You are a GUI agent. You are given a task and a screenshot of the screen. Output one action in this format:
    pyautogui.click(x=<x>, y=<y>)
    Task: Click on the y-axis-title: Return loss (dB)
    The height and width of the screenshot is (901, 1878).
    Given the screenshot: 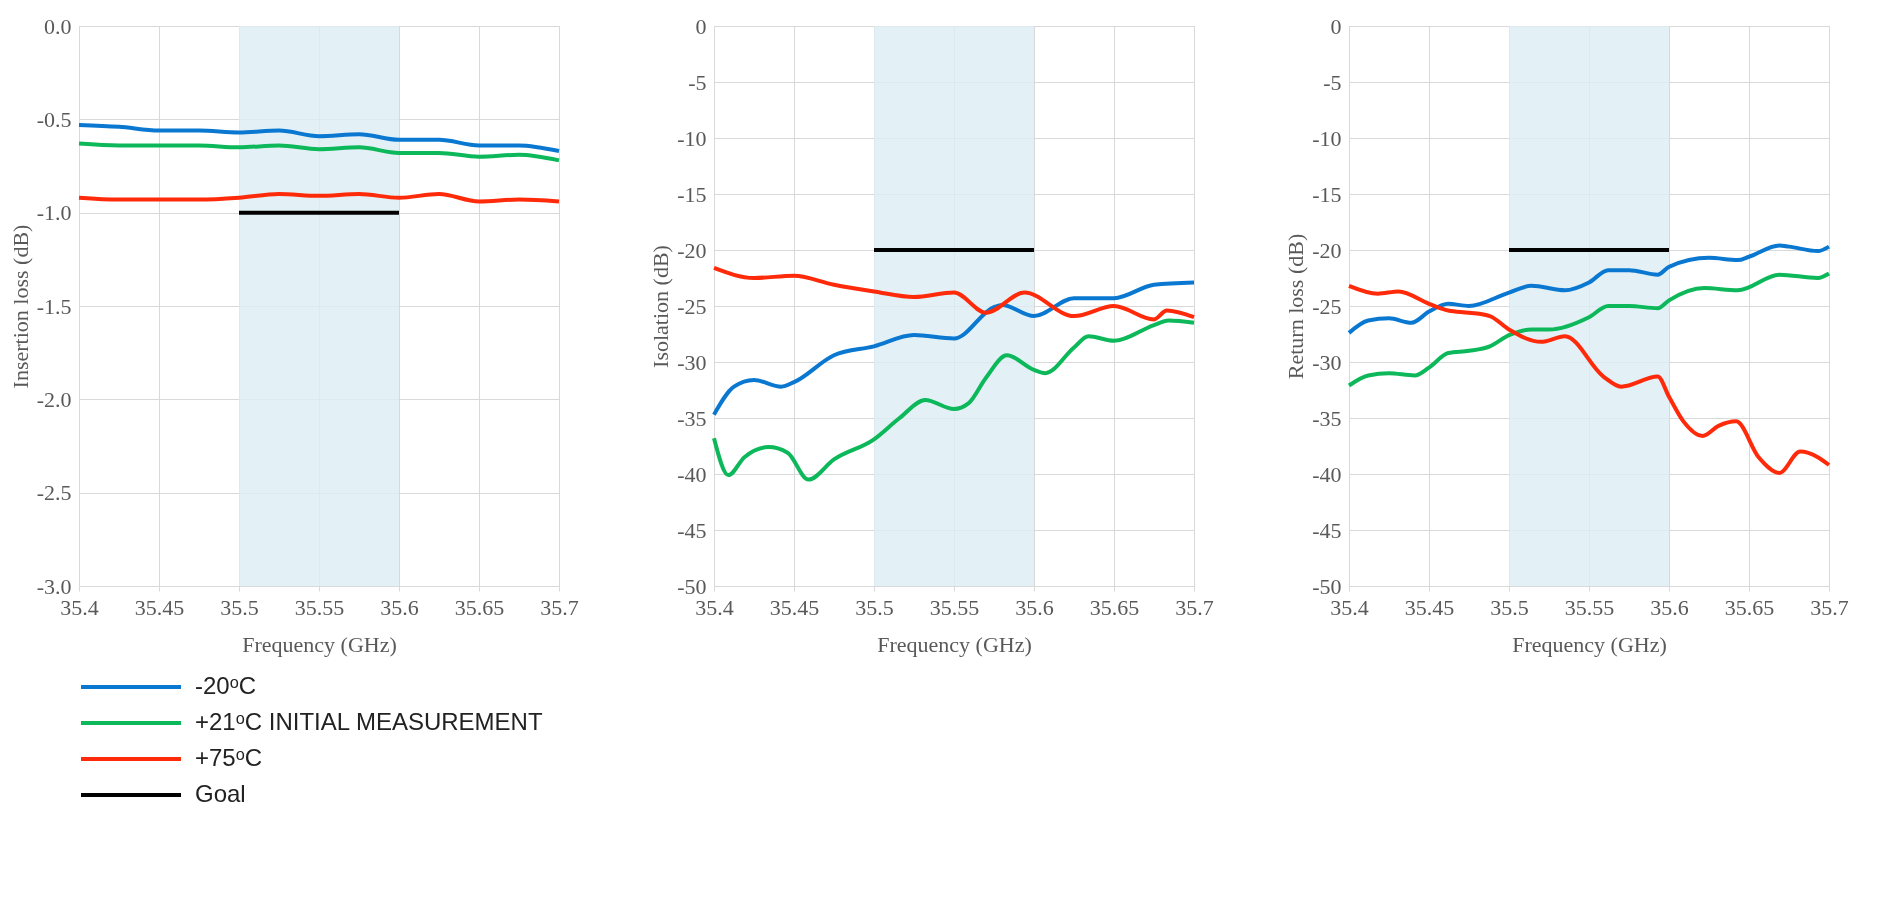 What is the action you would take?
    pyautogui.click(x=1296, y=306)
    